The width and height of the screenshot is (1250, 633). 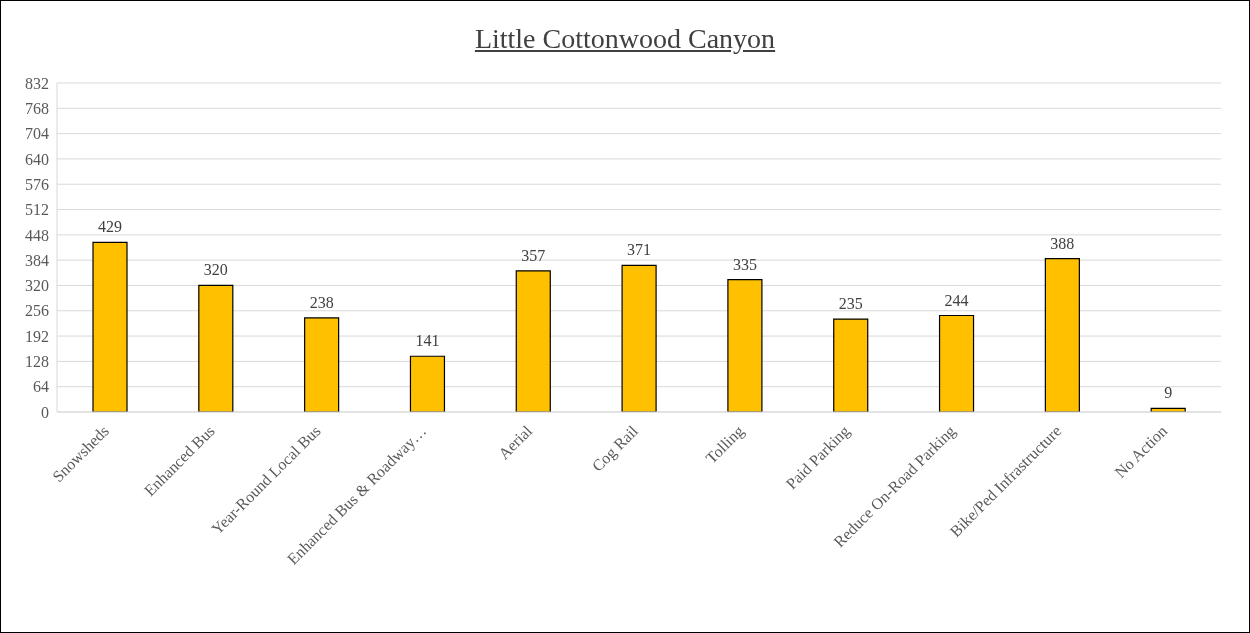 What do you see at coordinates (37, 159) in the screenshot?
I see `y-tick-label: 640` at bounding box center [37, 159].